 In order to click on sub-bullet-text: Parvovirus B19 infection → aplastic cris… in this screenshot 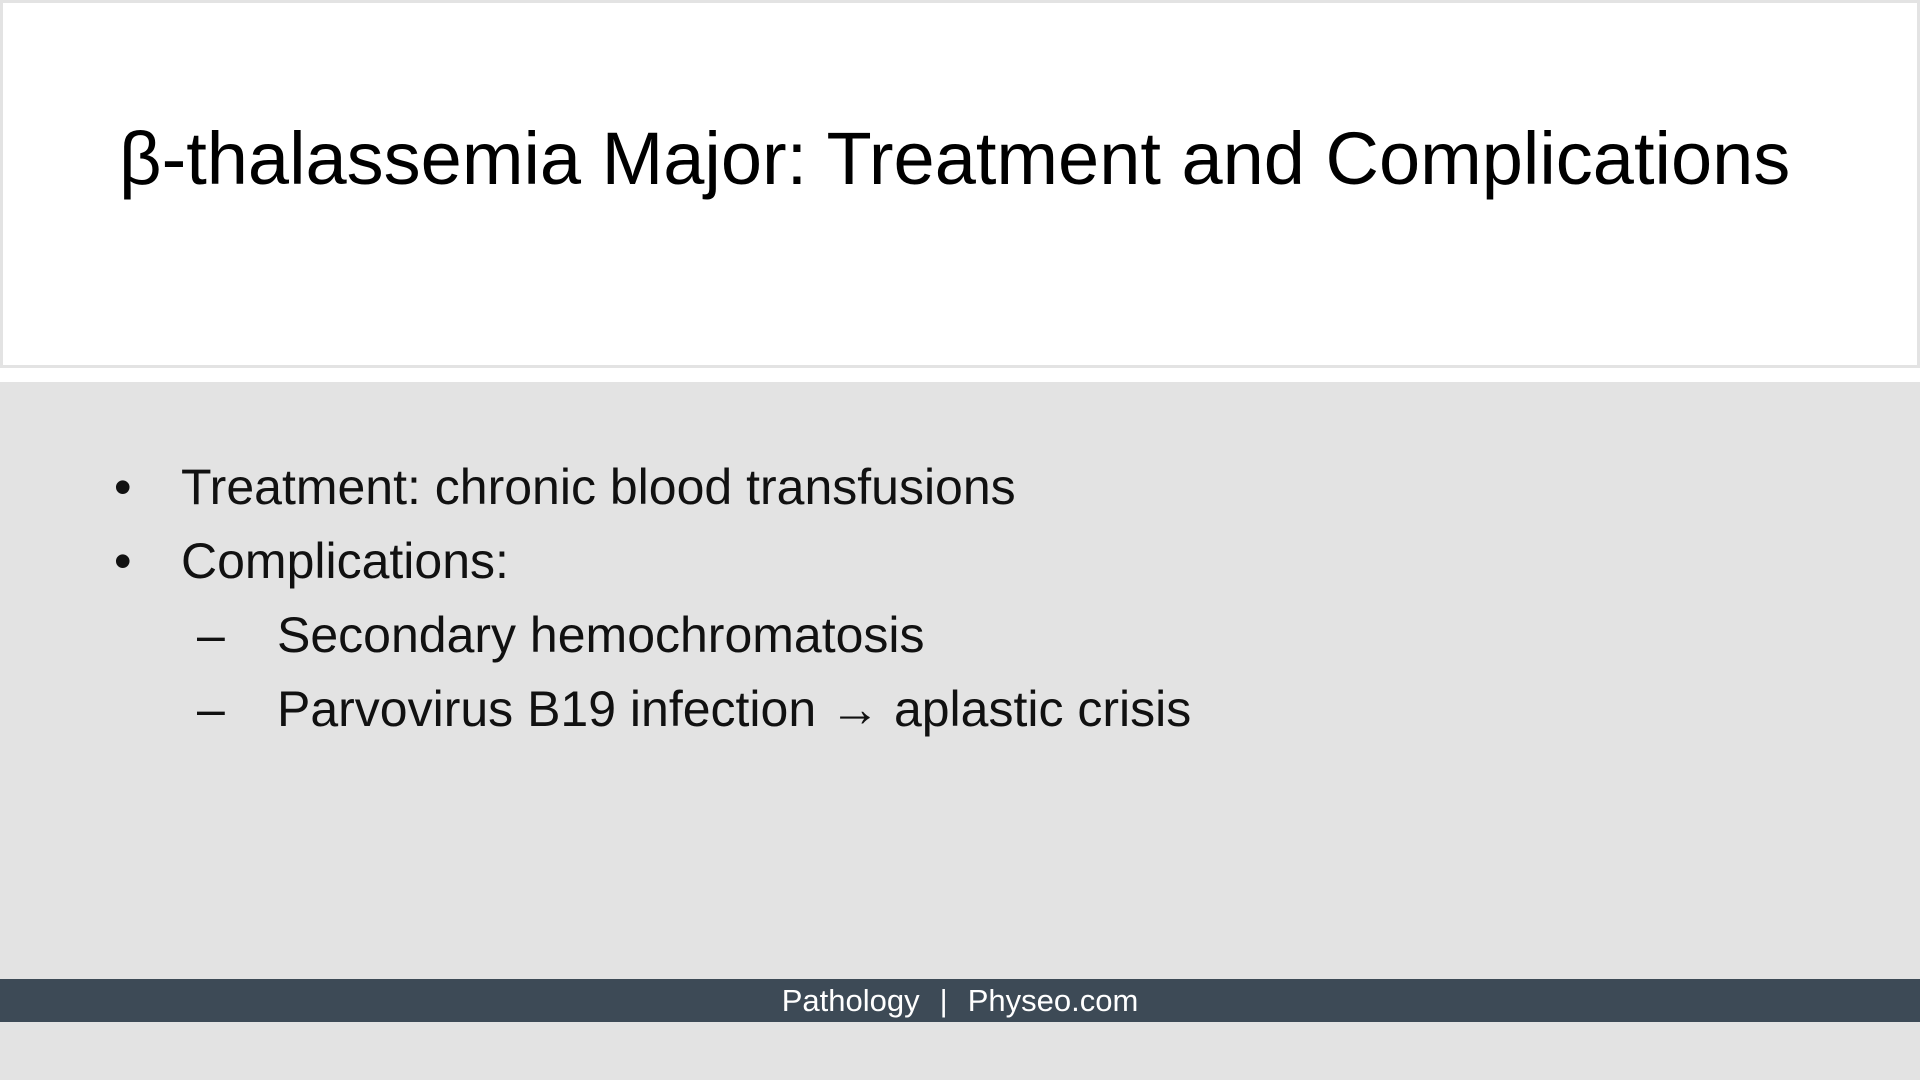, I will do `click(734, 709)`.